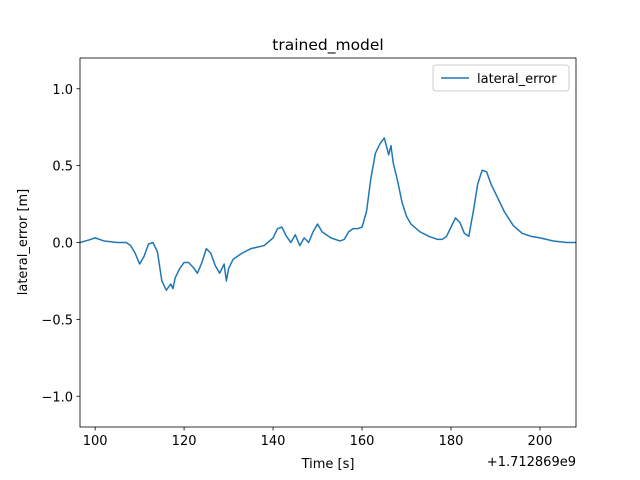 The width and height of the screenshot is (640, 480). What do you see at coordinates (95, 441) in the screenshot?
I see `x-tick-label: 100` at bounding box center [95, 441].